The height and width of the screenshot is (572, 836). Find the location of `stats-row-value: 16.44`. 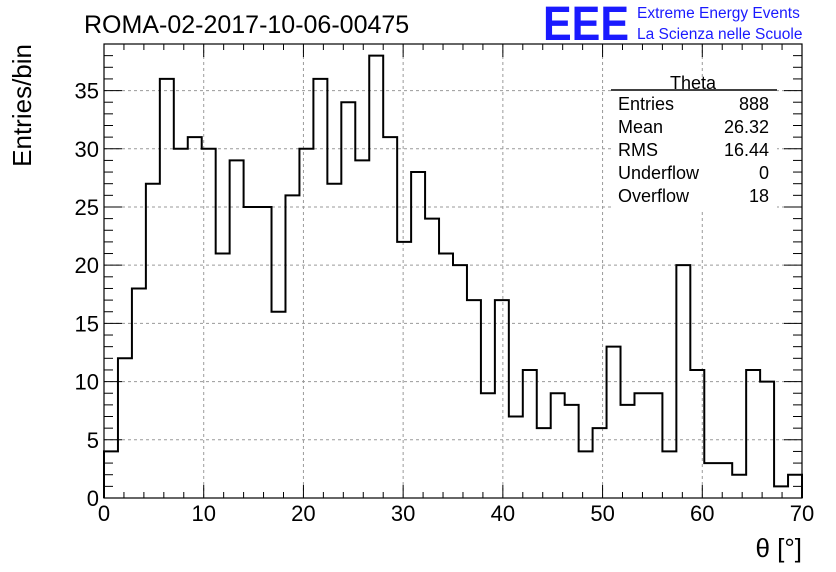

stats-row-value: 16.44 is located at coordinates (746, 150).